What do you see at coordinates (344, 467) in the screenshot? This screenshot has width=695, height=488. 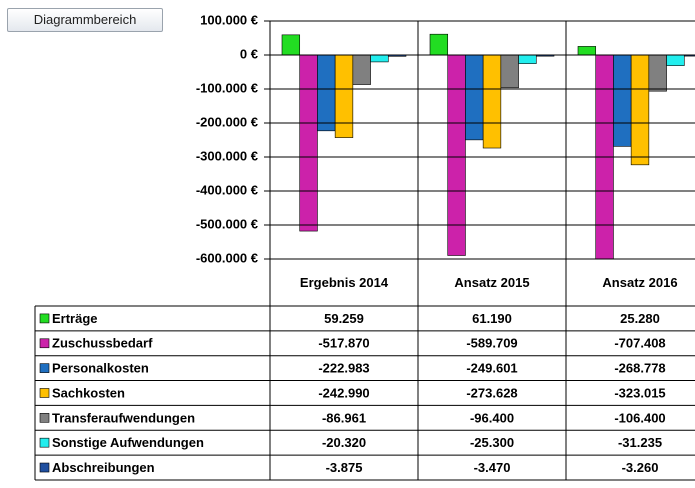 I see `value-label: -3.875` at bounding box center [344, 467].